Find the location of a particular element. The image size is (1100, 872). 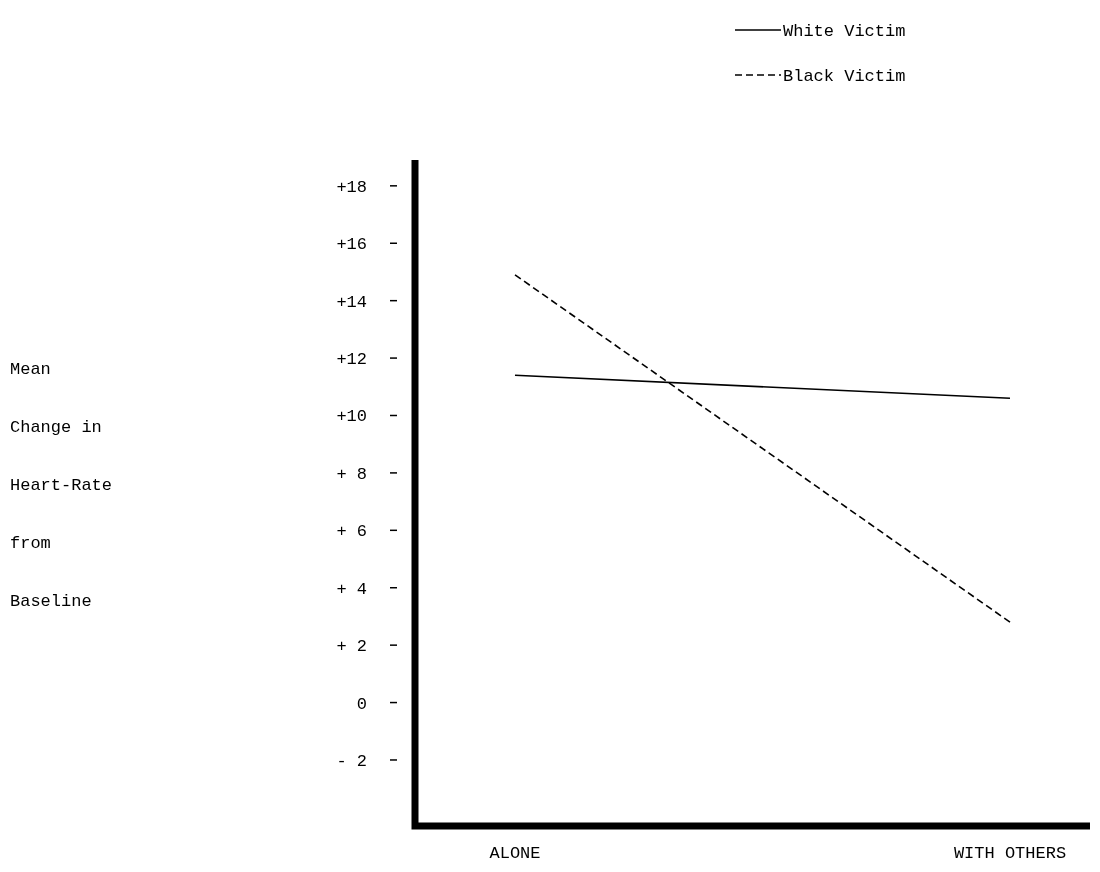

x-tick-label: WITH OTHERS is located at coordinates (1010, 853).